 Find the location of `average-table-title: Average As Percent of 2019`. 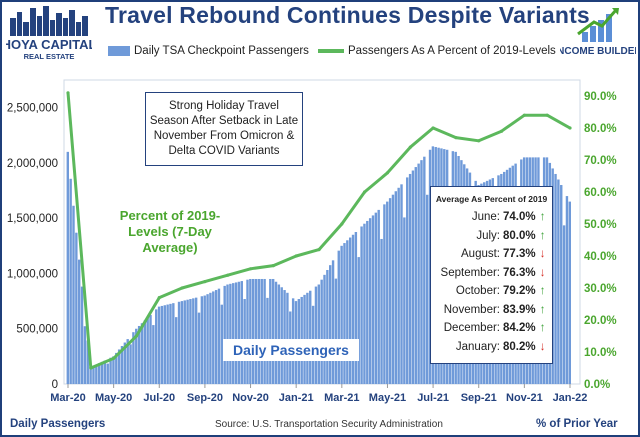

average-table-title: Average As Percent of 2019 is located at coordinates (491, 199).